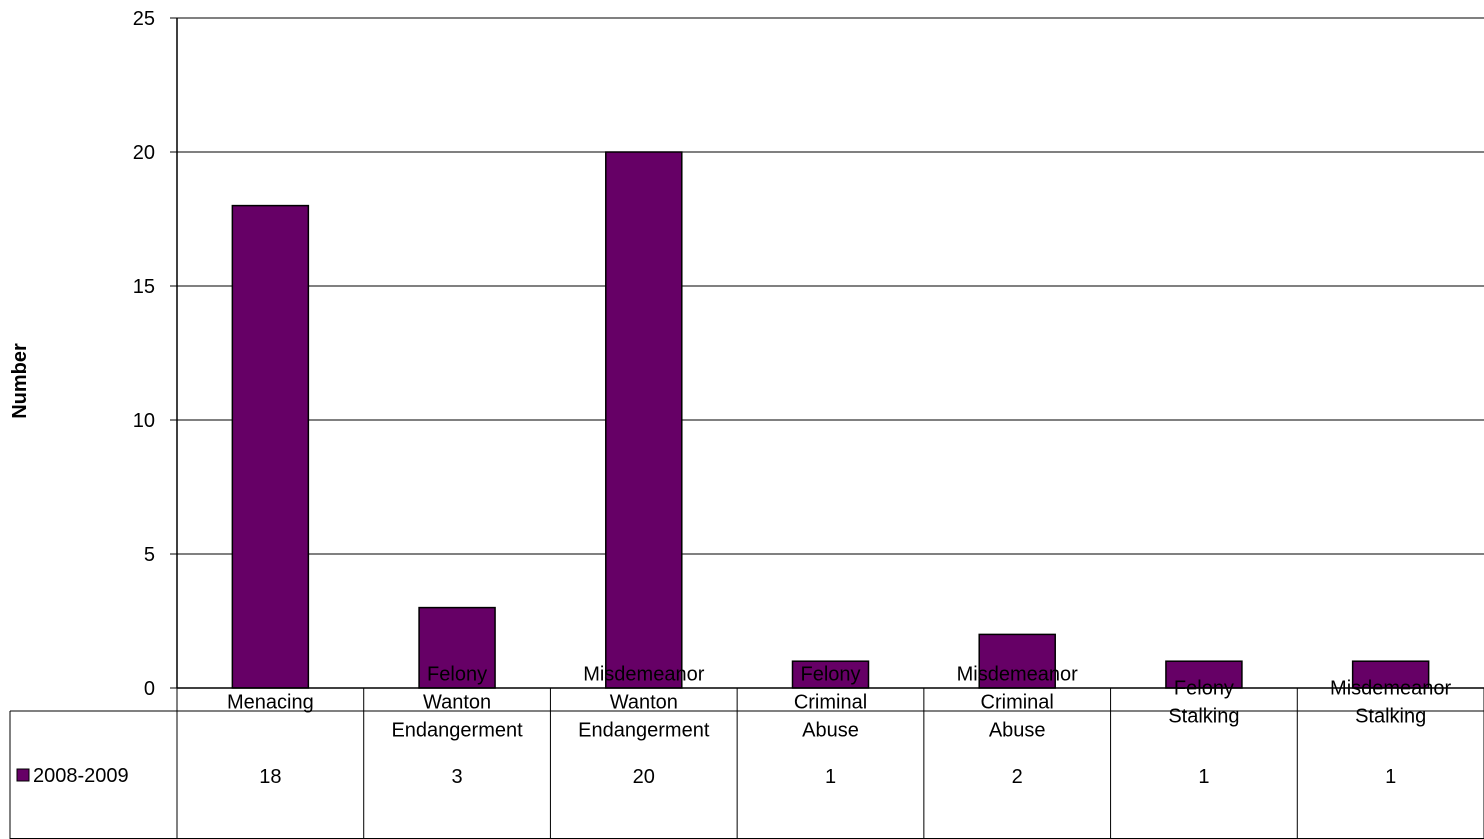 This screenshot has height=839, width=1484. Describe the element at coordinates (81, 776) in the screenshot. I see `legend-label: 2008-2009` at that location.